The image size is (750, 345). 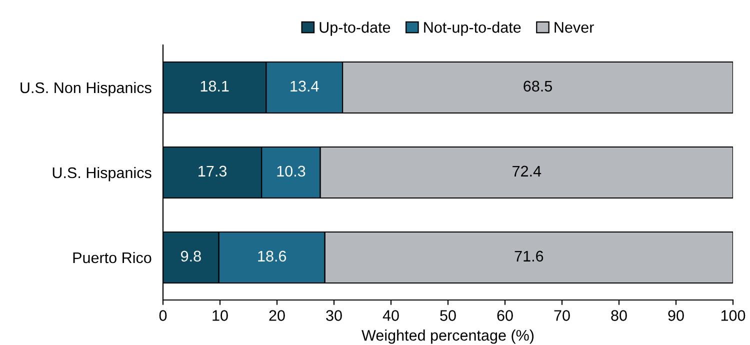 What do you see at coordinates (448, 337) in the screenshot?
I see `x-axis-title: Weighted percentage (%)` at bounding box center [448, 337].